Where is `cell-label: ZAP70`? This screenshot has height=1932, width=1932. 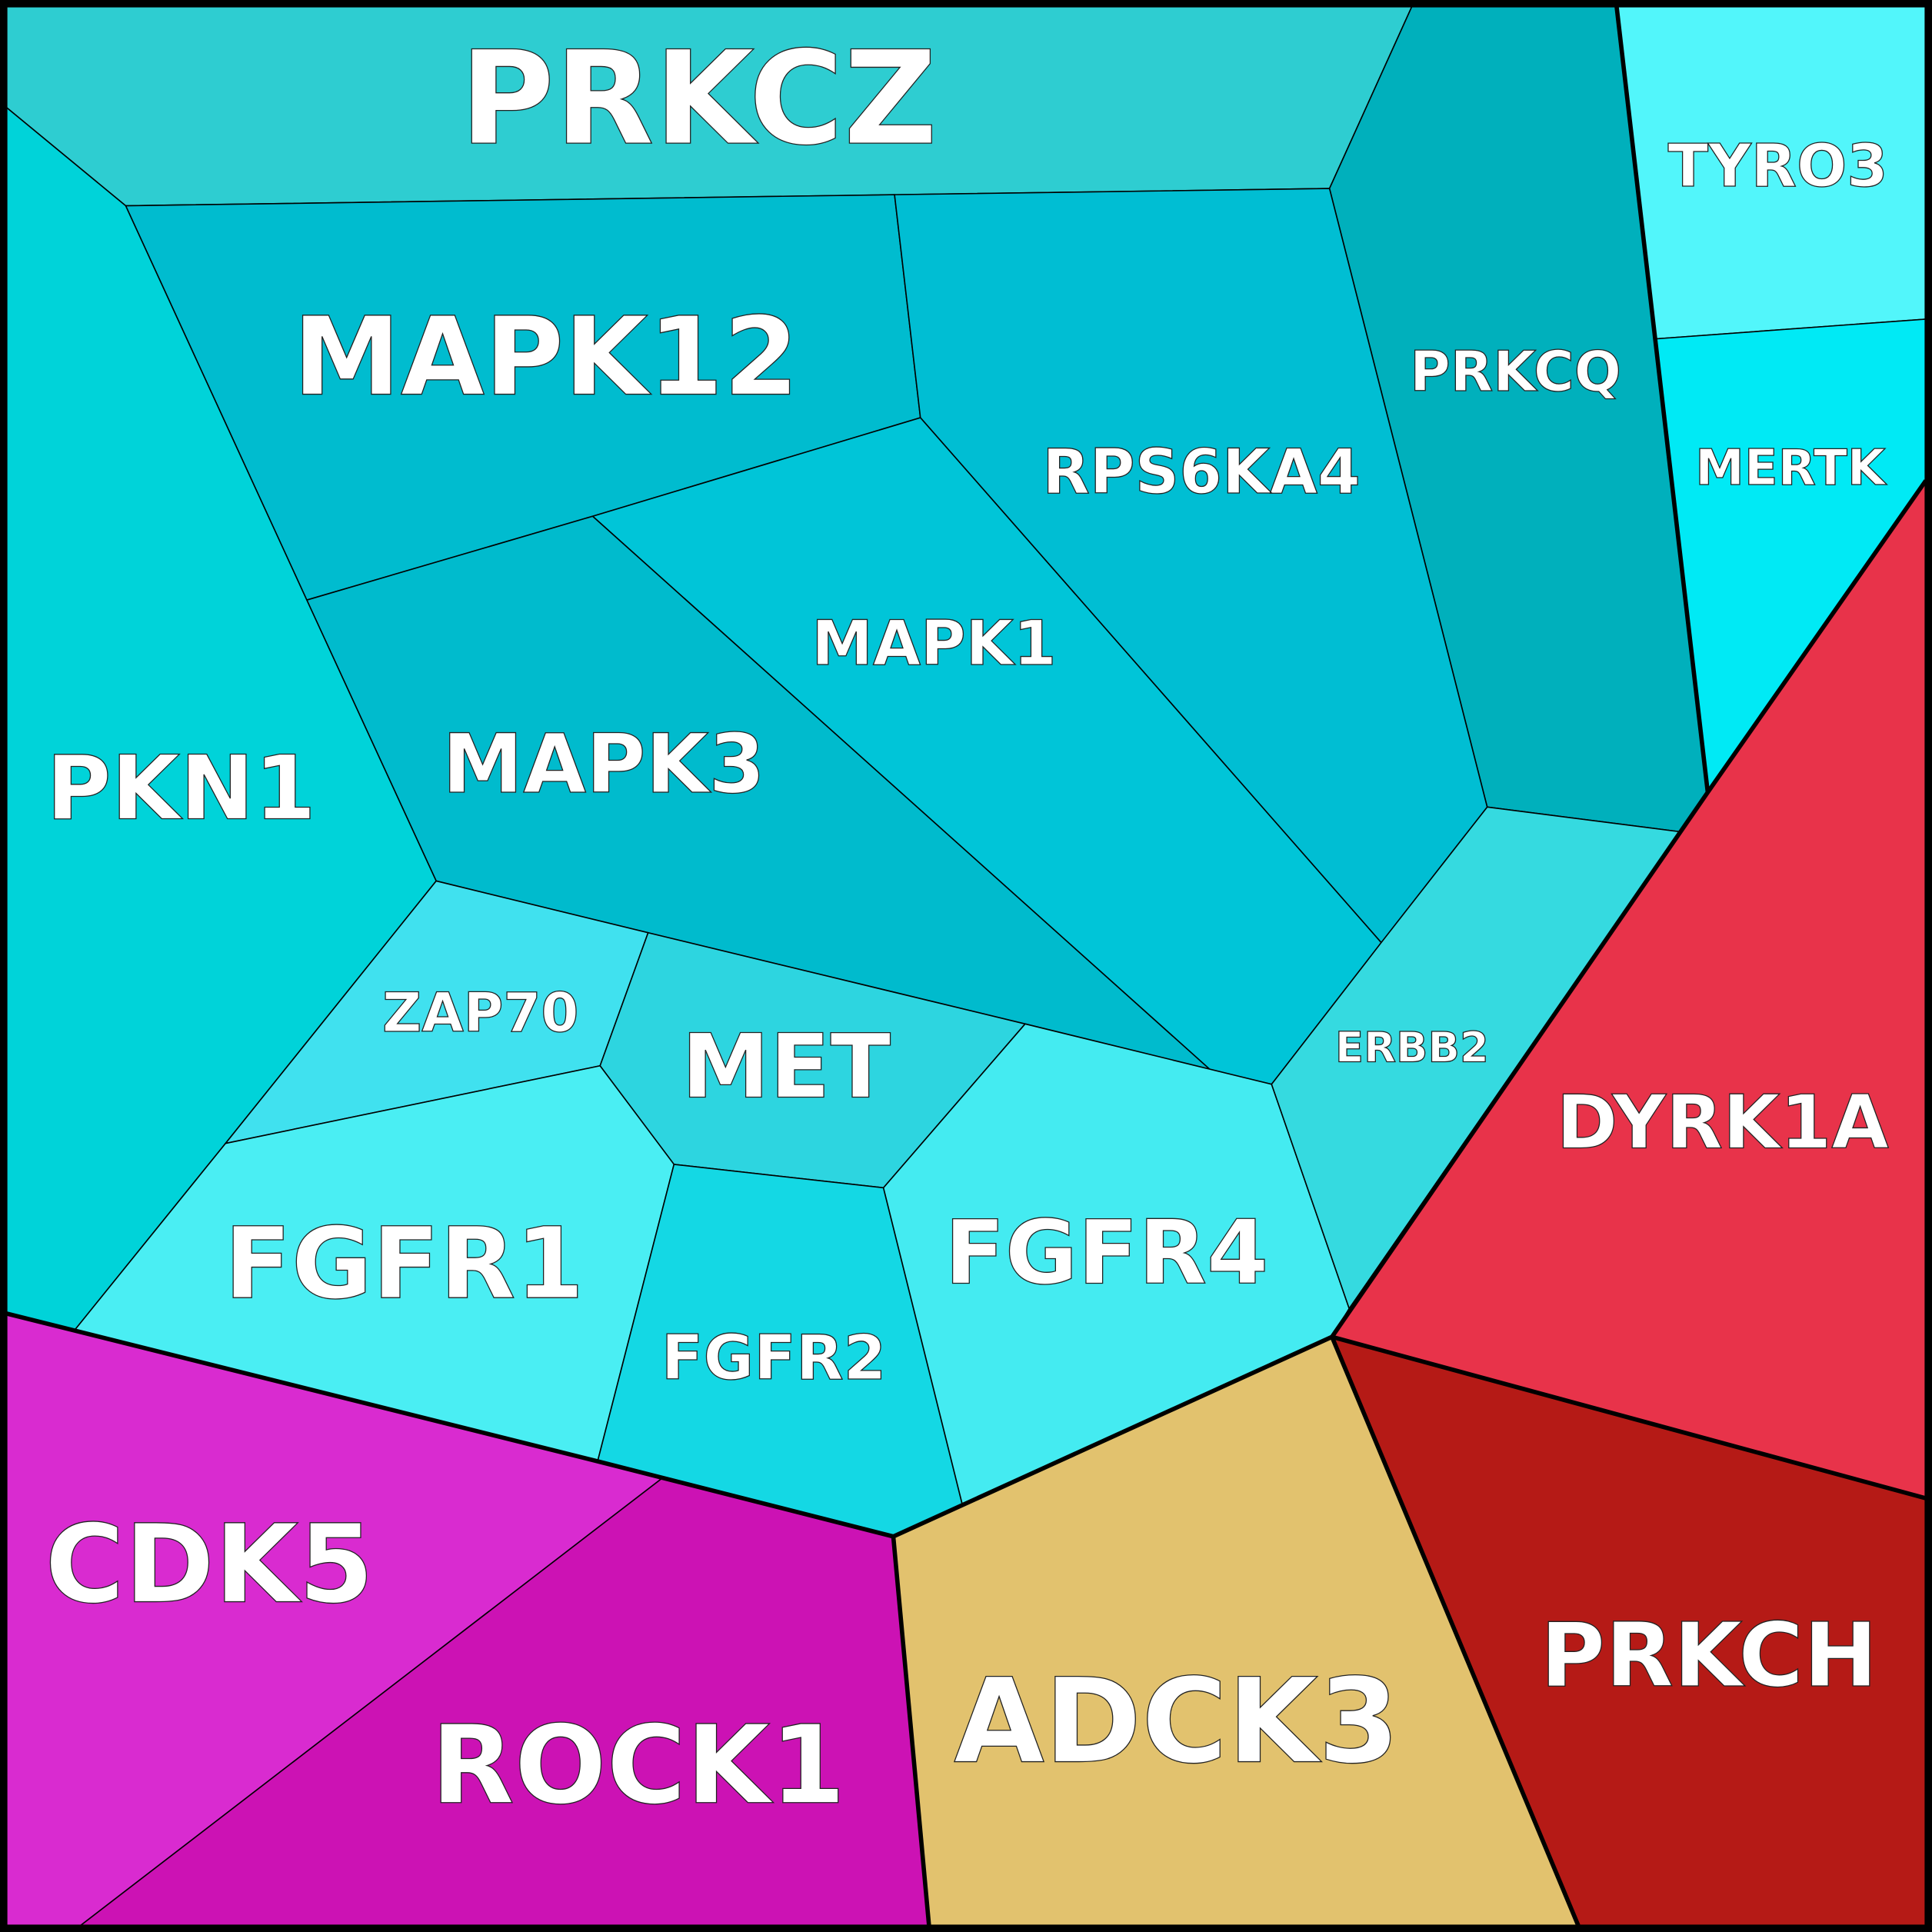 cell-label: ZAP70 is located at coordinates (480, 1012).